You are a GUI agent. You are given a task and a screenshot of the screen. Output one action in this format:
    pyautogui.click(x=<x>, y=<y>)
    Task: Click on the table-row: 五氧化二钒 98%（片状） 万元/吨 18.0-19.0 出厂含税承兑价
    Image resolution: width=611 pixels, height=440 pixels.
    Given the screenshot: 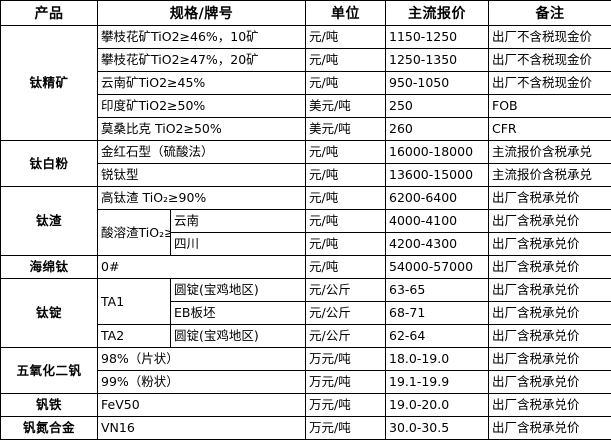 What is the action you would take?
    pyautogui.click(x=306, y=359)
    